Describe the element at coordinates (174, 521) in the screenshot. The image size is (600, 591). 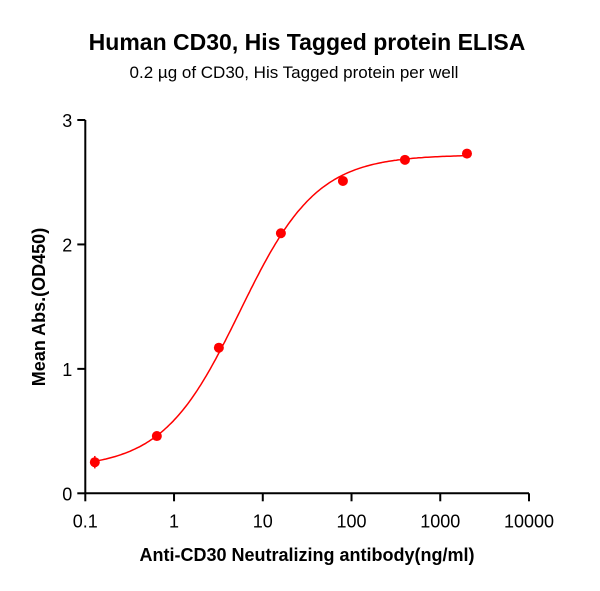
I see `x-tick-label: 1` at that location.